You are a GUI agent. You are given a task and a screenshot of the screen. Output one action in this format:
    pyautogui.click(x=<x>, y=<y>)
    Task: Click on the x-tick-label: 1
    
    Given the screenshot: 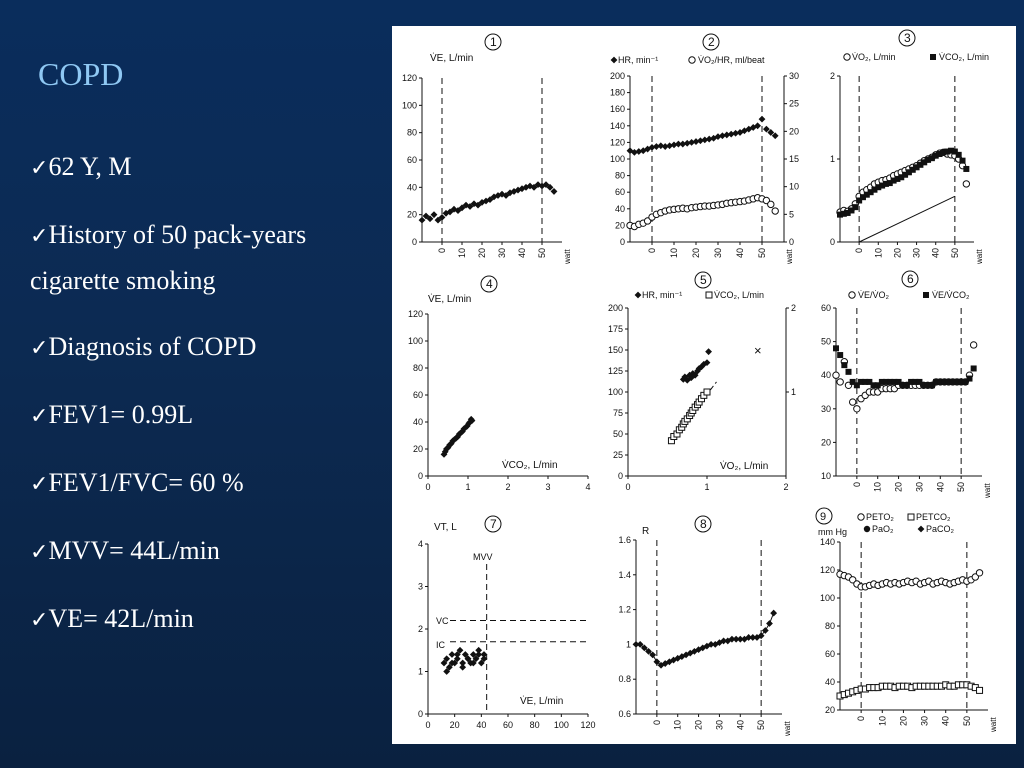 What is the action you would take?
    pyautogui.click(x=467, y=487)
    